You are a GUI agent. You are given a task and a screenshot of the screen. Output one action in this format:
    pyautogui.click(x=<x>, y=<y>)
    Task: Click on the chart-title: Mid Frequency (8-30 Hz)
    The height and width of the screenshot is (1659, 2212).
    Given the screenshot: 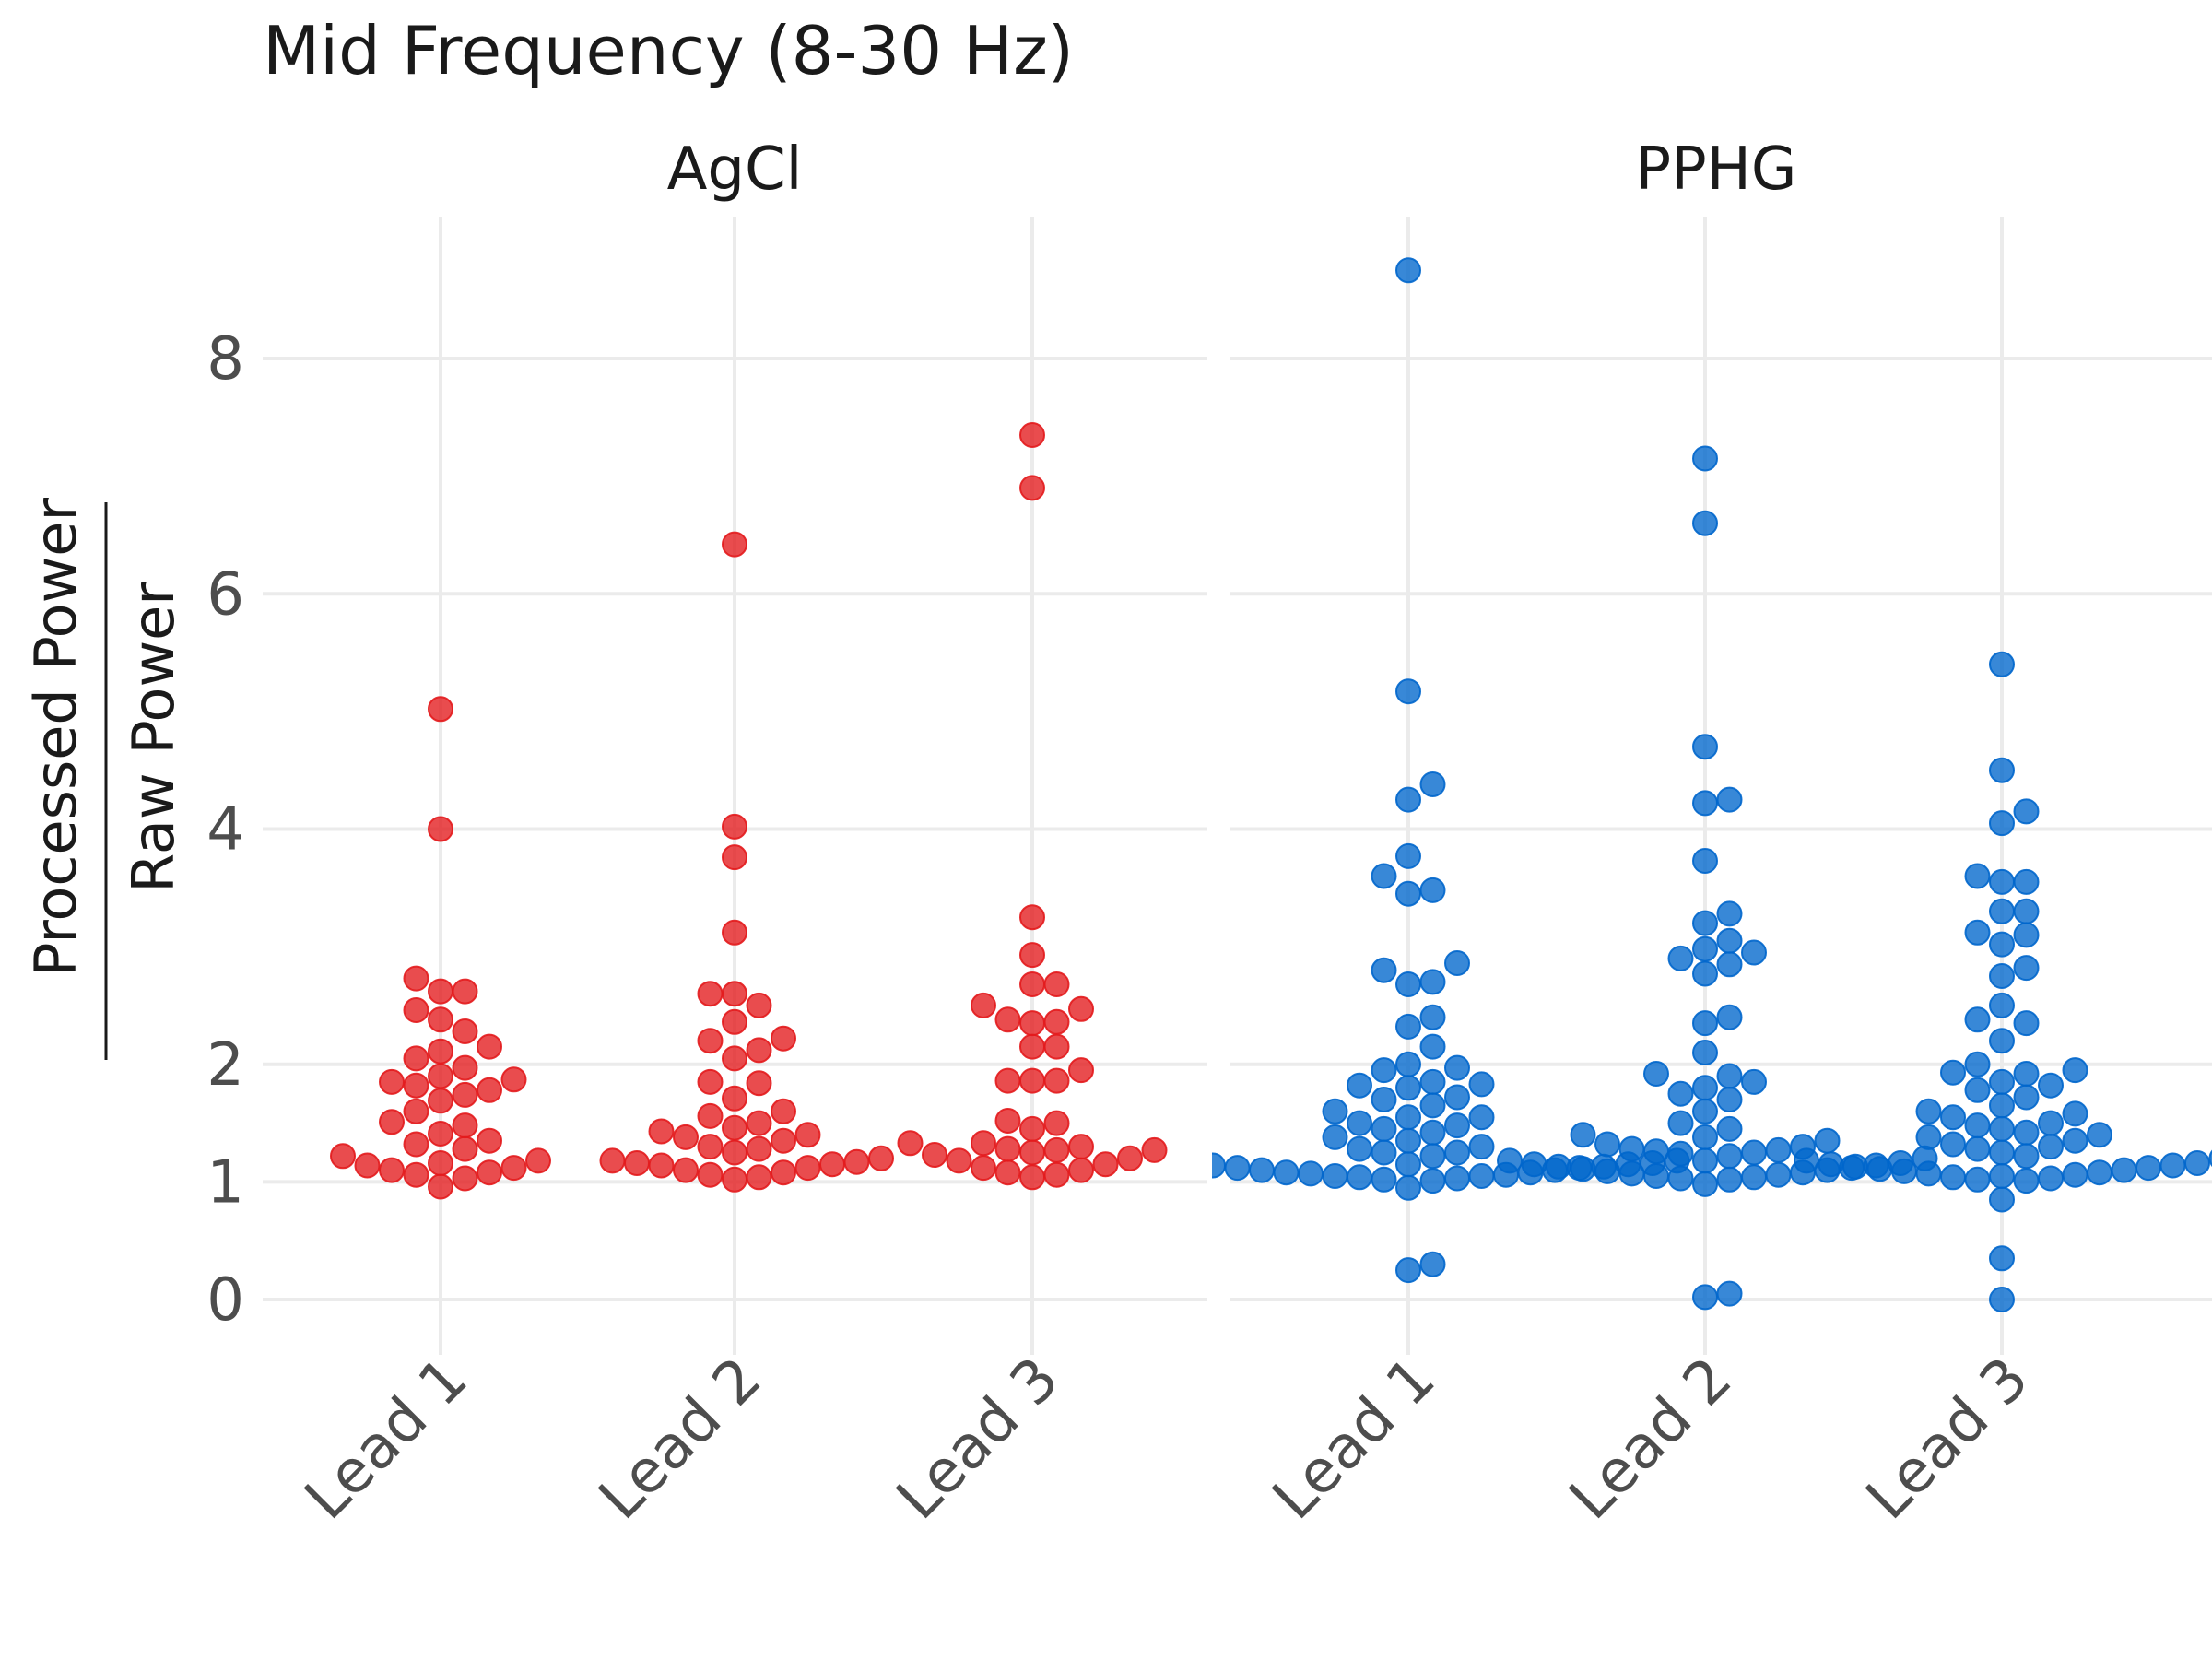 What is the action you would take?
    pyautogui.click(x=668, y=50)
    